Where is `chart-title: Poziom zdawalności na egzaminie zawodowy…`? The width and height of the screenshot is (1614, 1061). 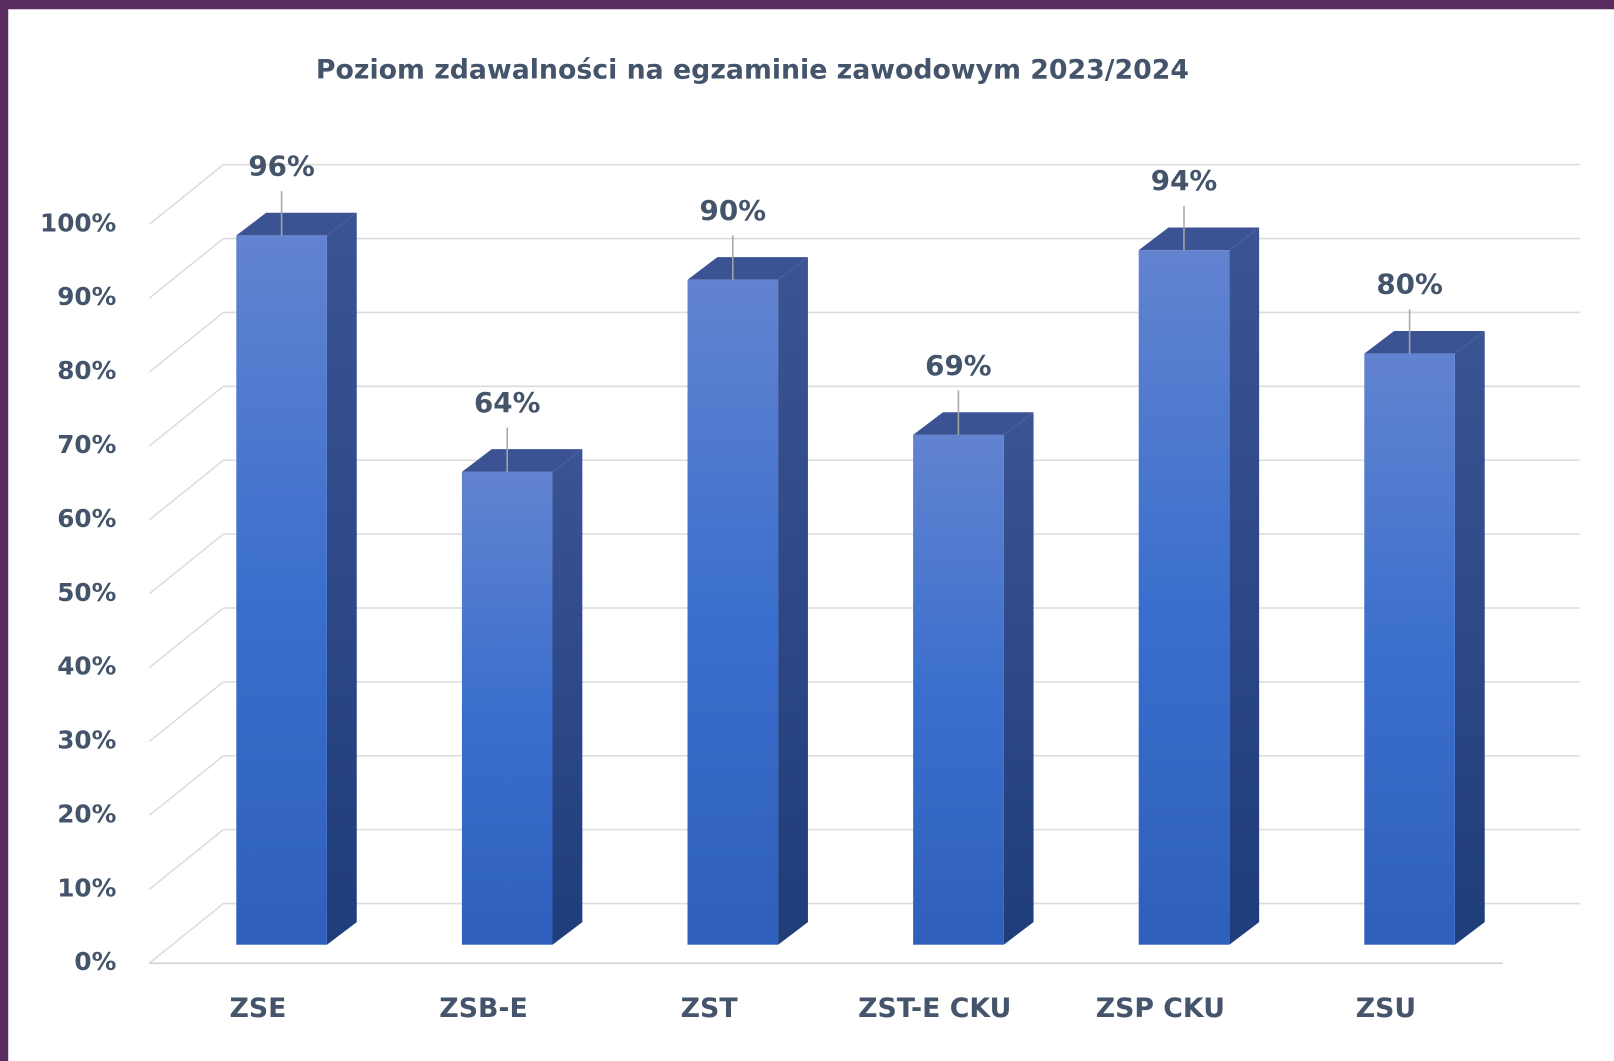
chart-title: Poziom zdawalności na egzaminie zawodowy… is located at coordinates (752, 70).